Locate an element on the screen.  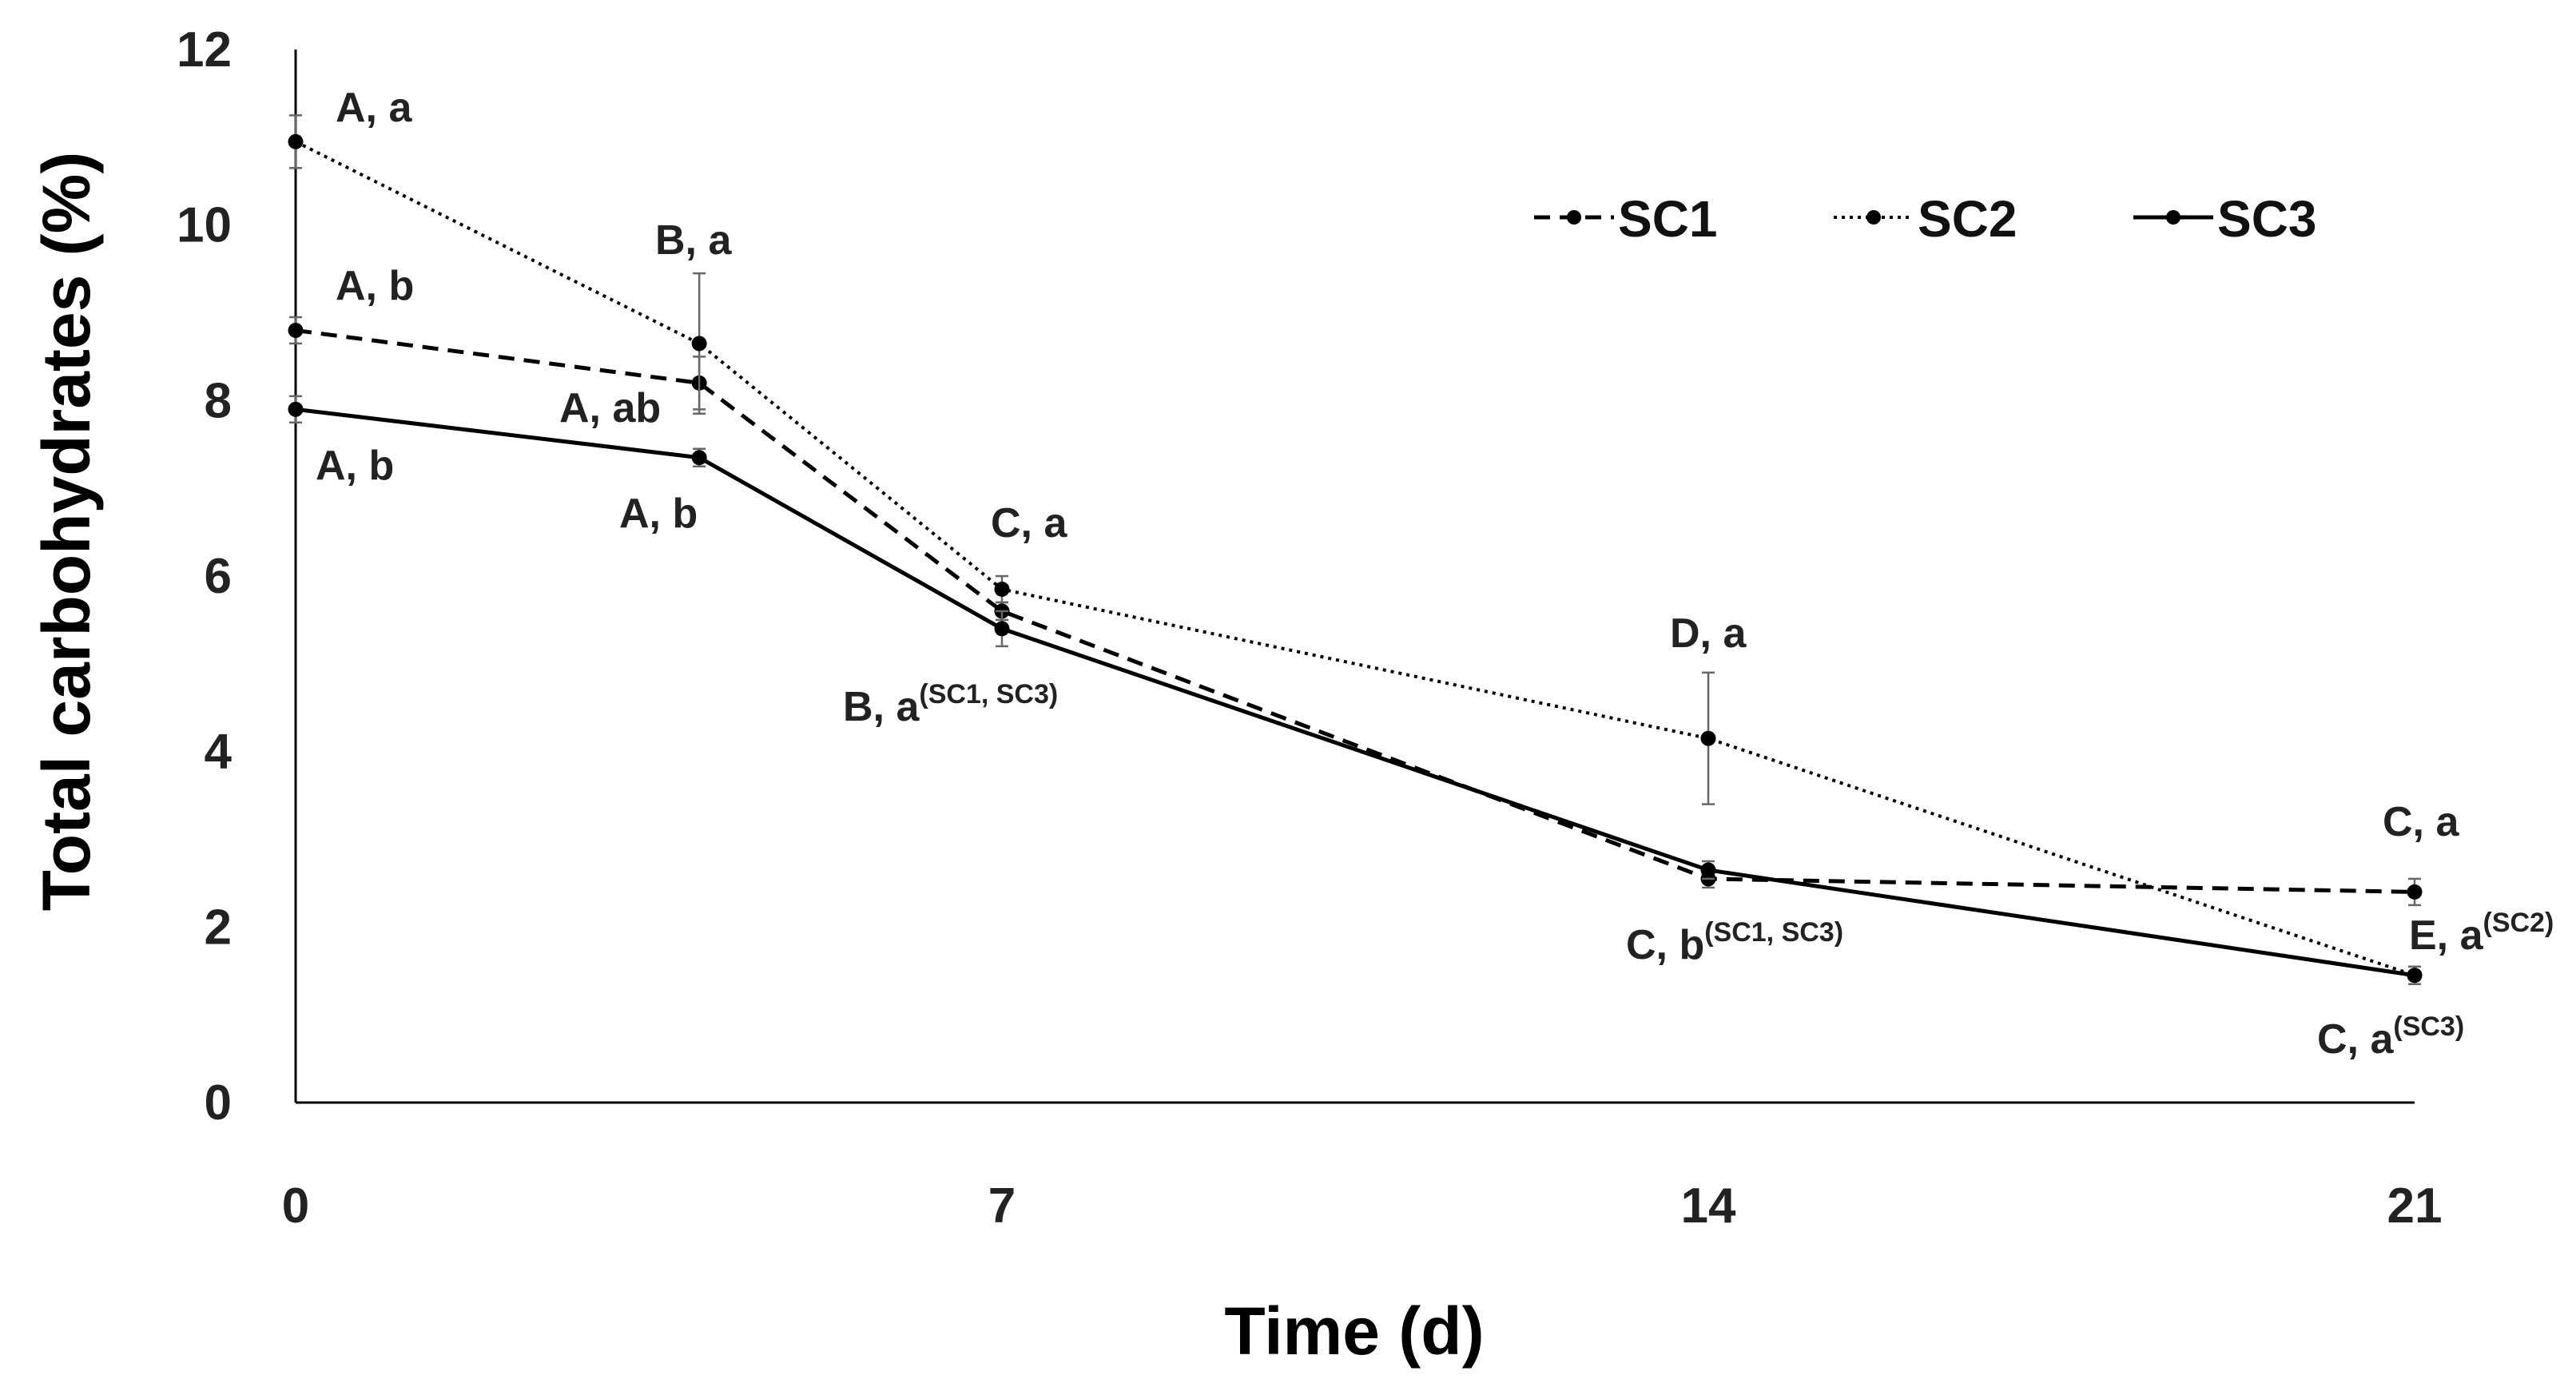
x-tick-label: 14 is located at coordinates (1708, 1206).